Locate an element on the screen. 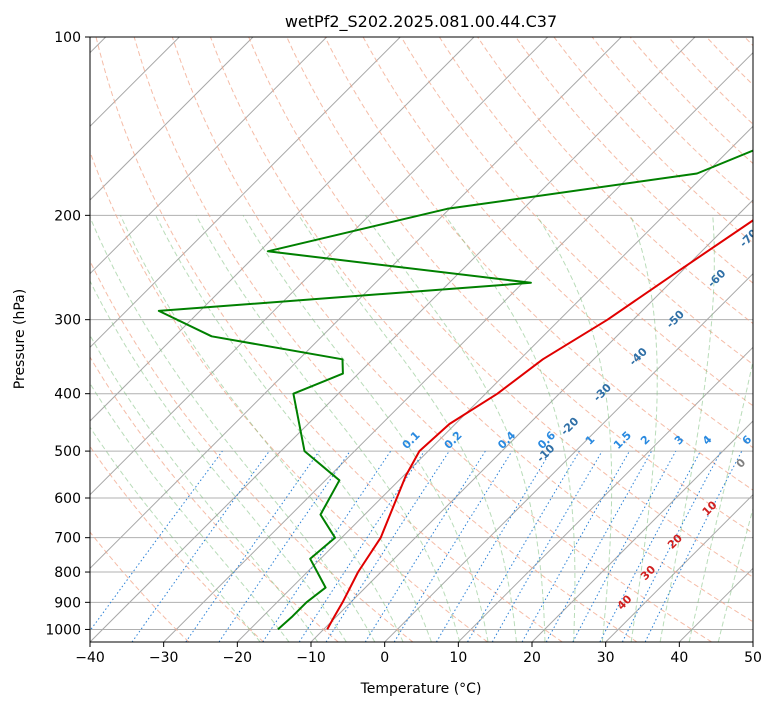 Image resolution: width=775 pixels, height=708 pixels. y-tick-label: 400 is located at coordinates (67, 395).